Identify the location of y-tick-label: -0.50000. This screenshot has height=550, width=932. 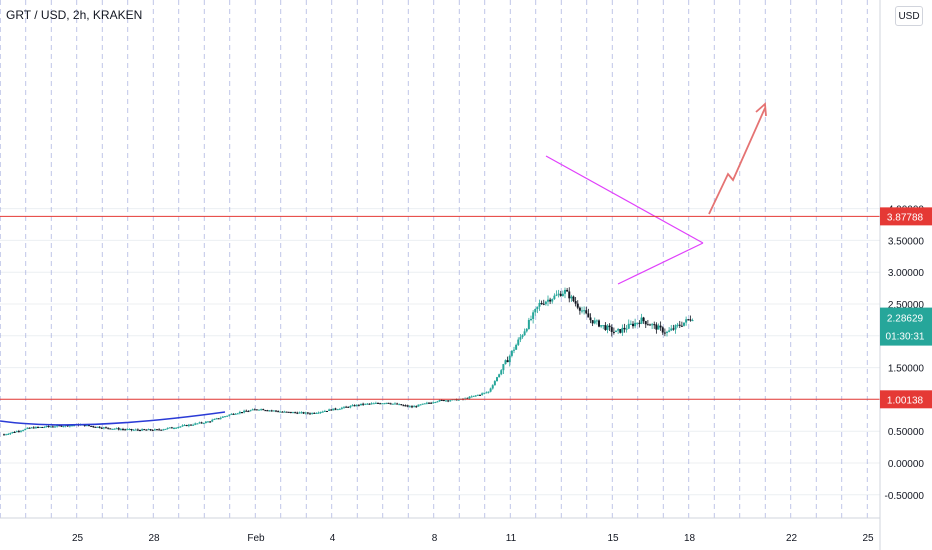
(905, 496).